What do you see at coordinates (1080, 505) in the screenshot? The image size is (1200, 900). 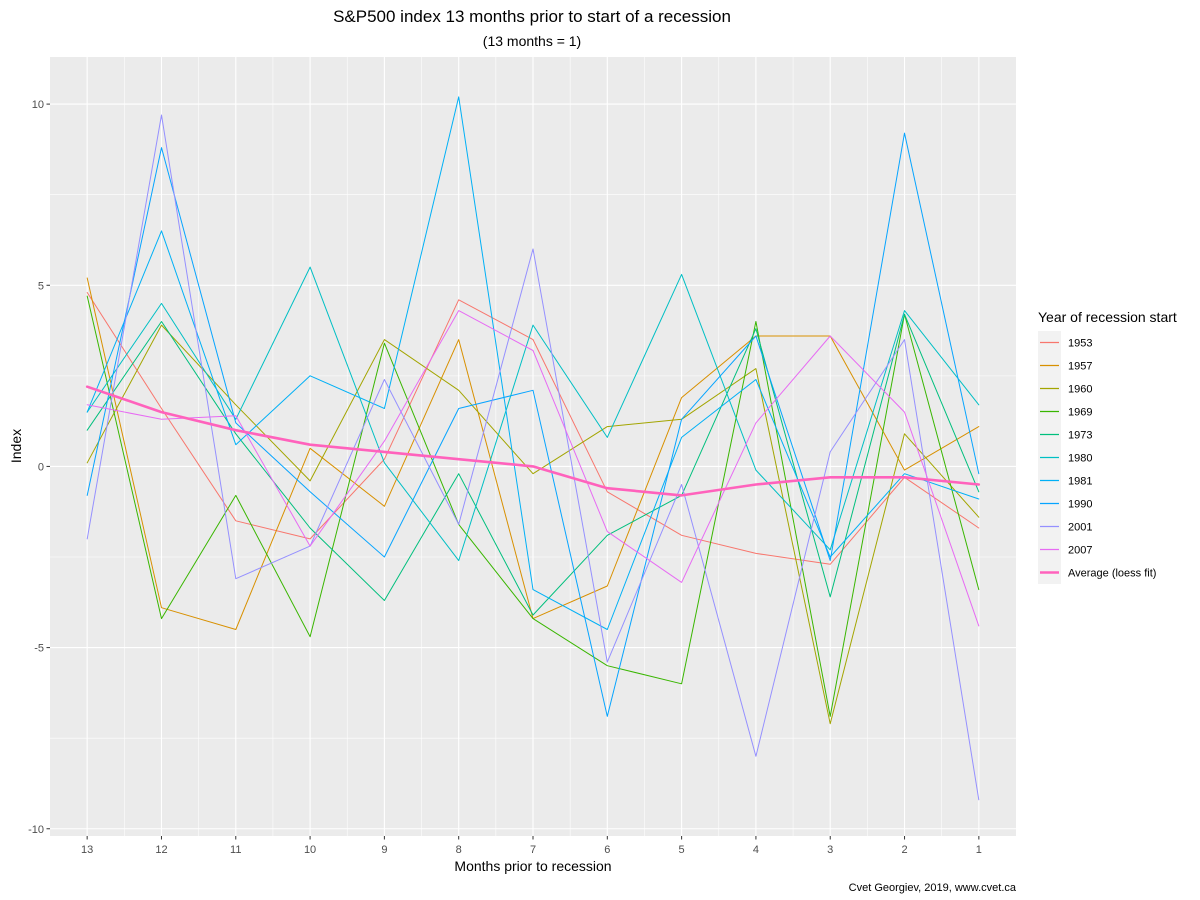 I see `legend-label: 1990` at bounding box center [1080, 505].